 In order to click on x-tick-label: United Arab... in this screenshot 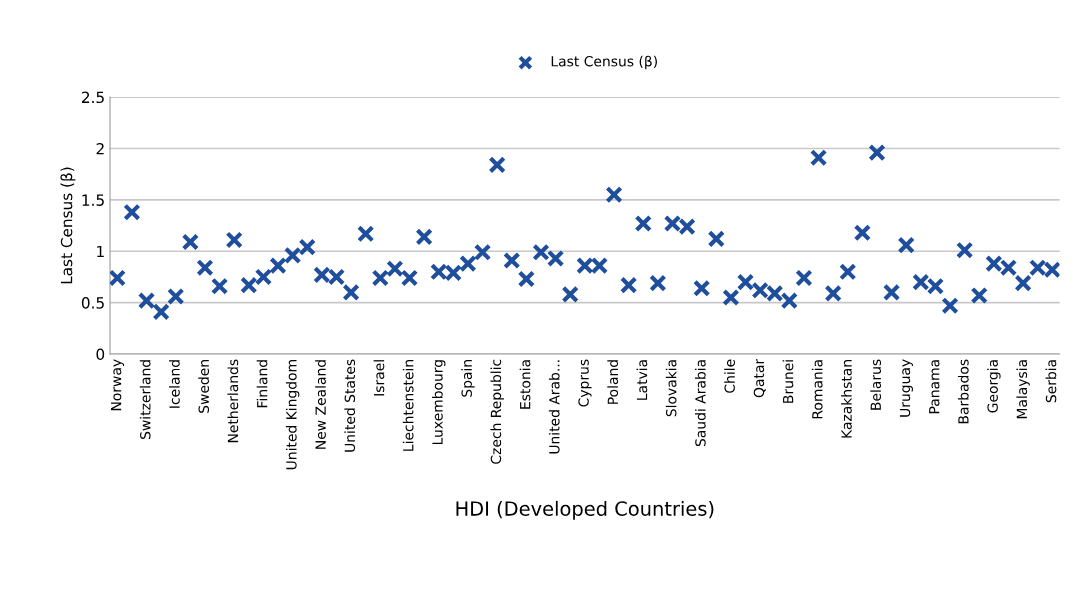, I will do `click(554, 407)`.